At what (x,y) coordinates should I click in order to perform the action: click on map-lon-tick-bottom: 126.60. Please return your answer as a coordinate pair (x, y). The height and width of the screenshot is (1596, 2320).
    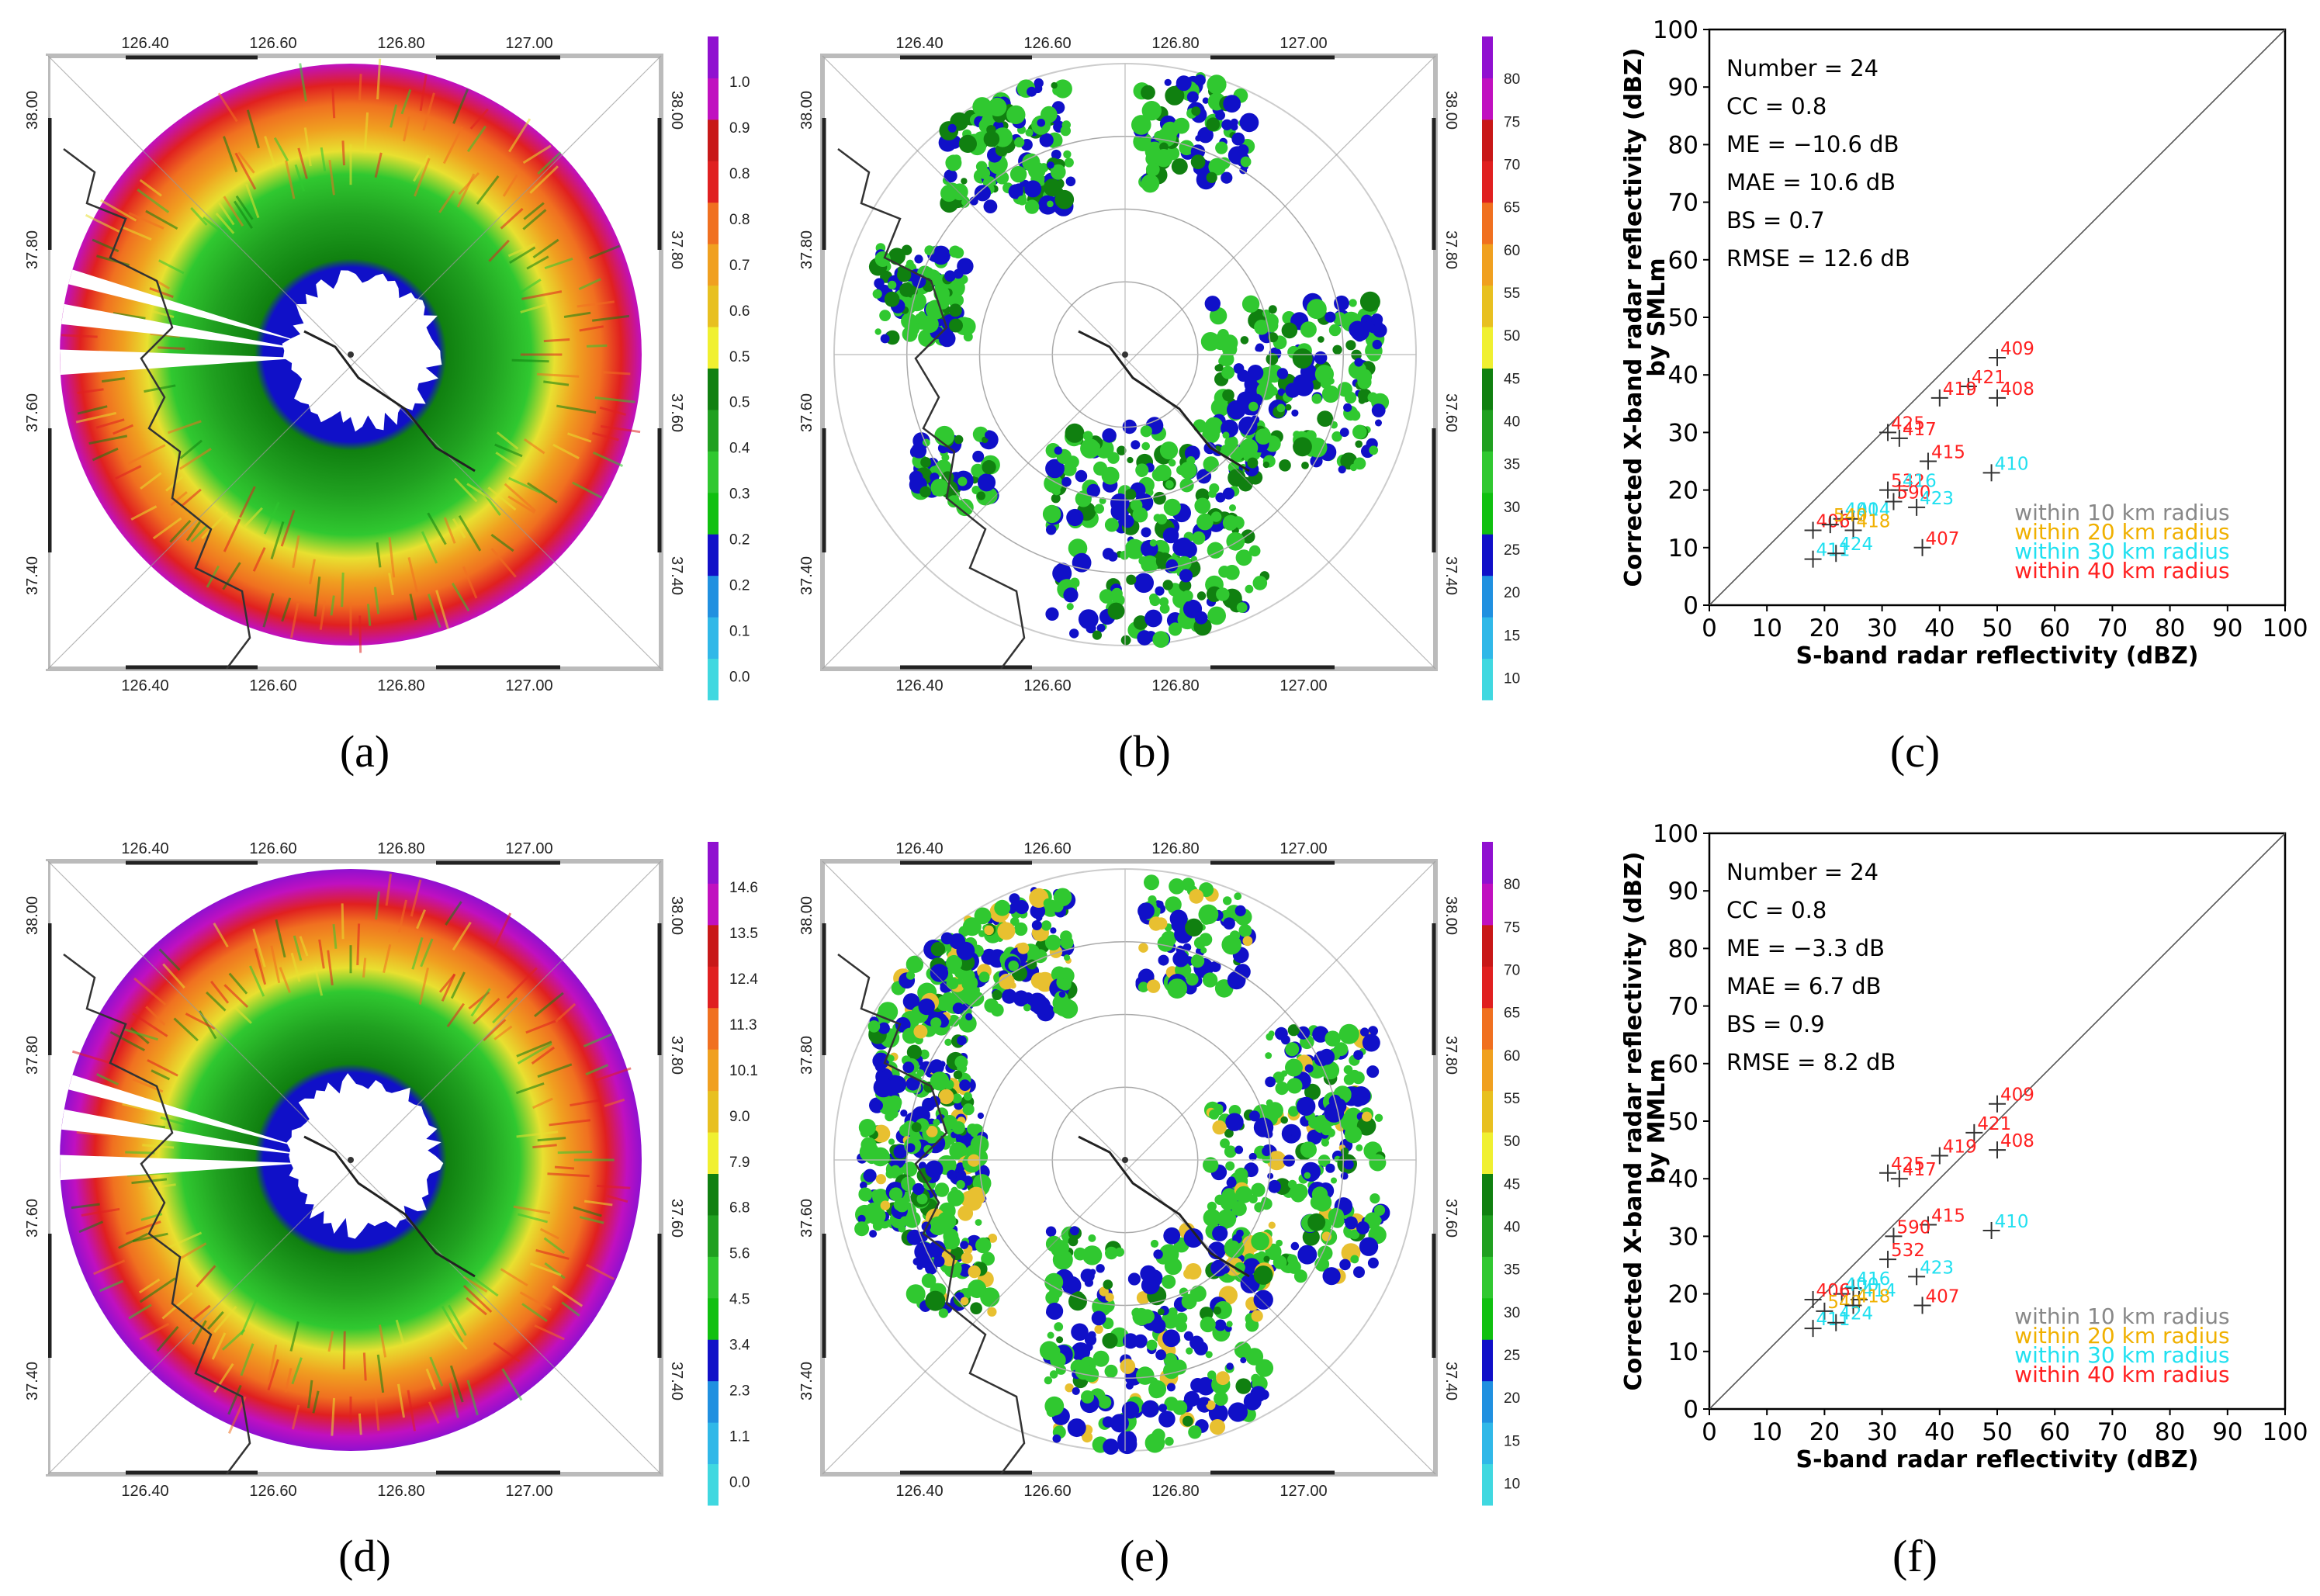
    Looking at the image, I should click on (1047, 685).